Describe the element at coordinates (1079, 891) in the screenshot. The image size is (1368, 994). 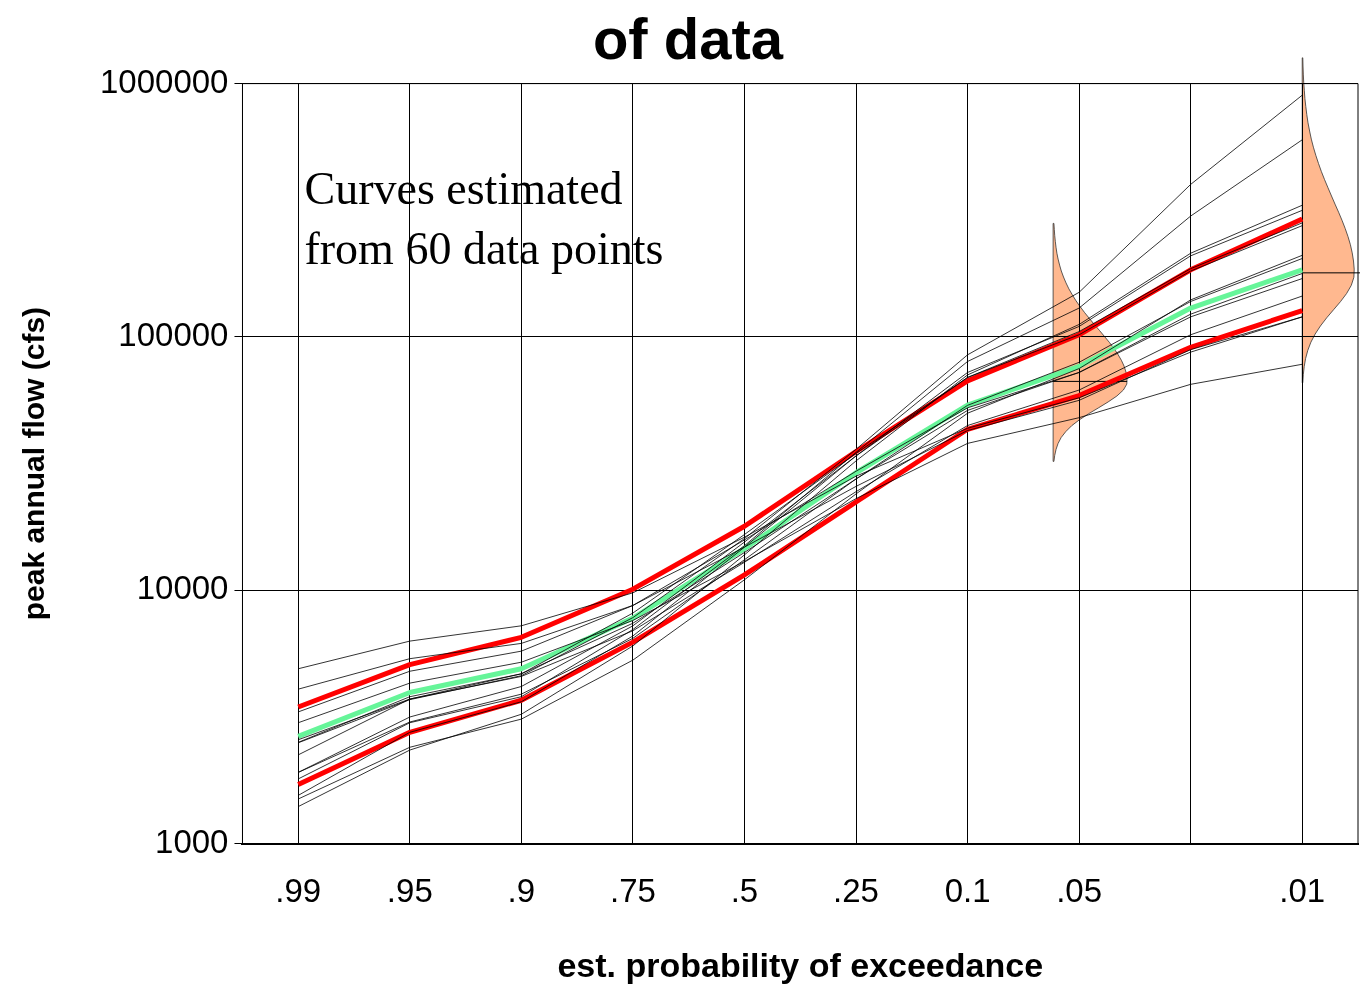
I see `x-tick-label: .05` at that location.